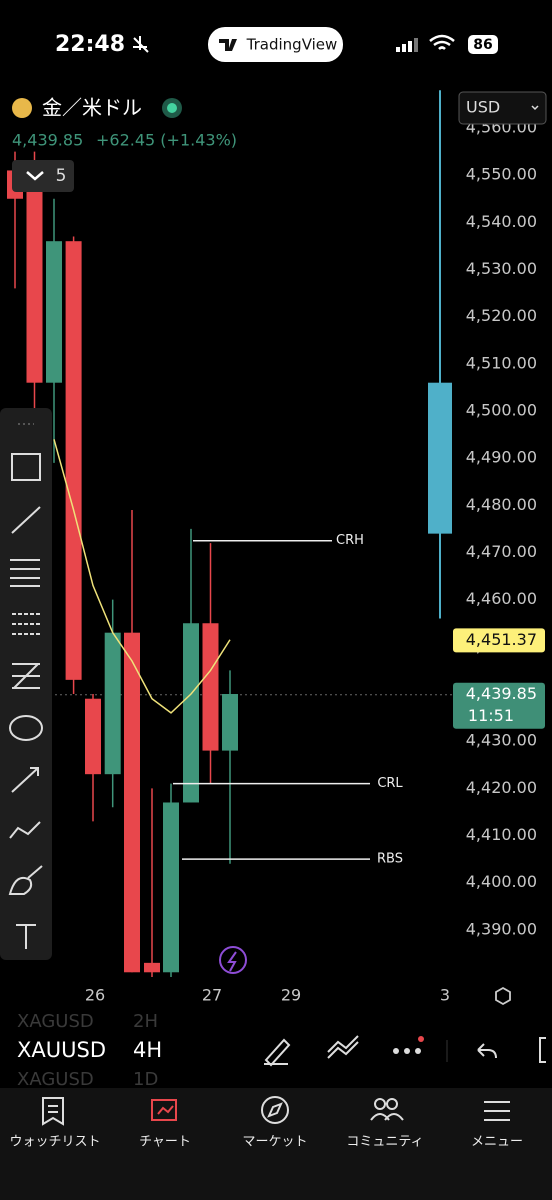 The width and height of the screenshot is (552, 1200). I want to click on lightning-icon, so click(232, 961).